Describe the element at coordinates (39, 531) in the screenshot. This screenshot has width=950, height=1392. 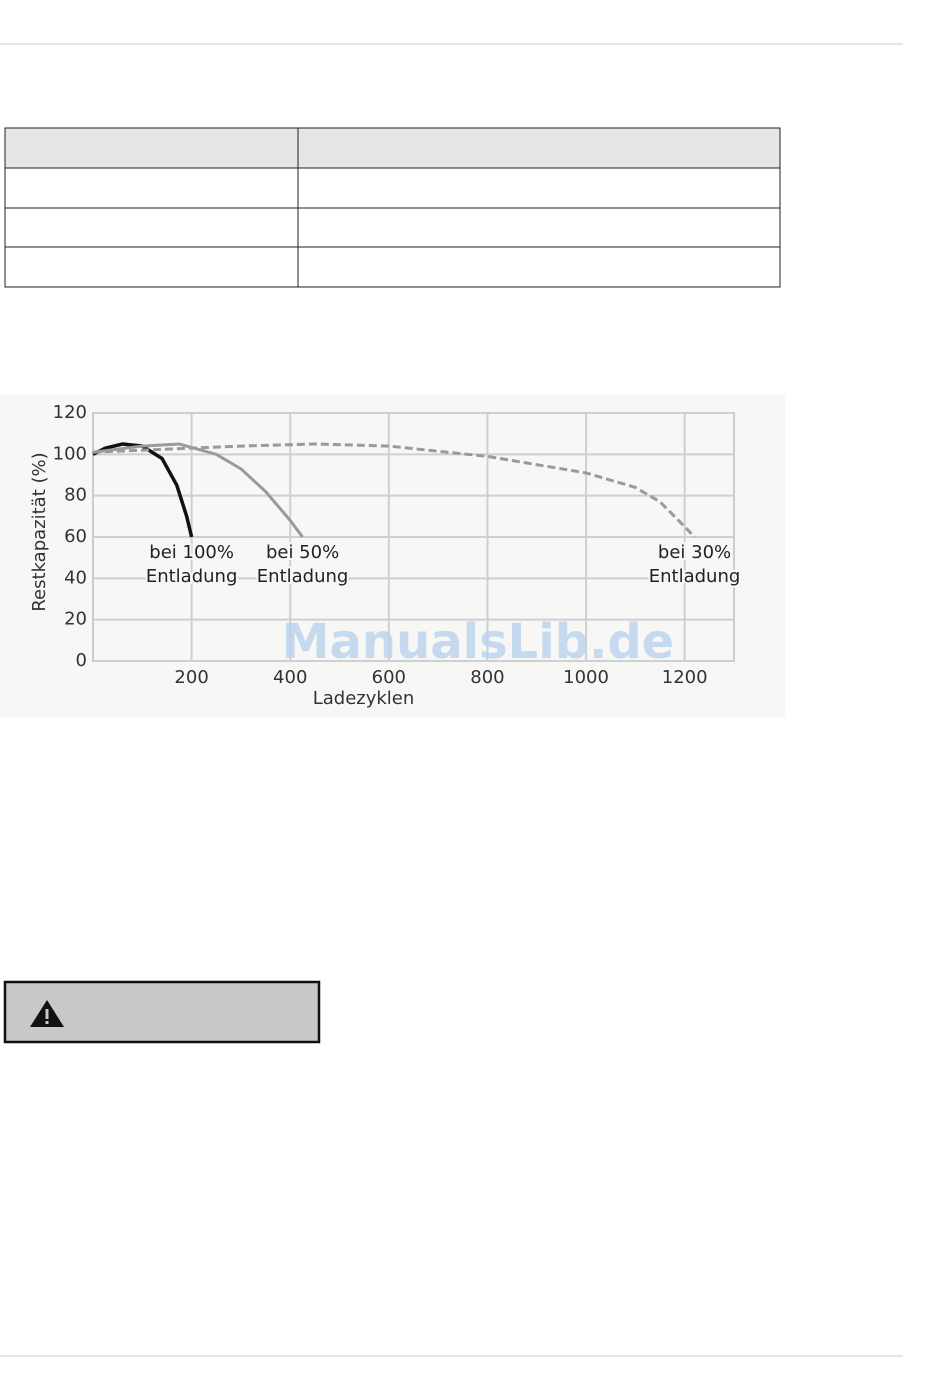
I see `y-axis-label: Restkapazität (%)` at that location.